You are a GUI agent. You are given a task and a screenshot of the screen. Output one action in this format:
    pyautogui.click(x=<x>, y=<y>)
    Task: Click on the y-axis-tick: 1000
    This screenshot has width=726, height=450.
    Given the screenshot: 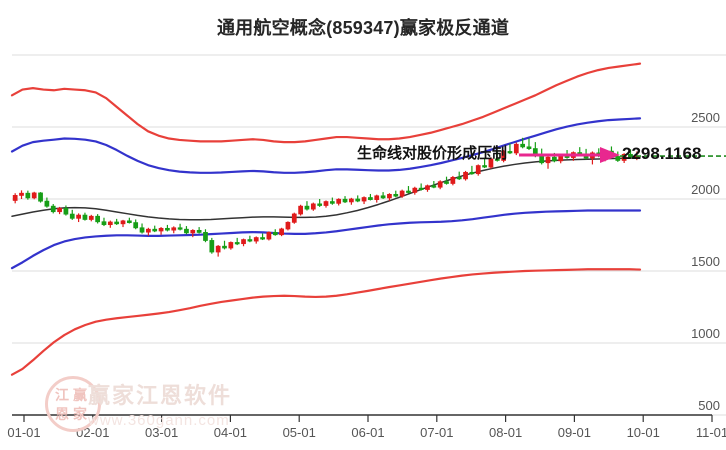 What is the action you would take?
    pyautogui.click(x=705, y=333)
    